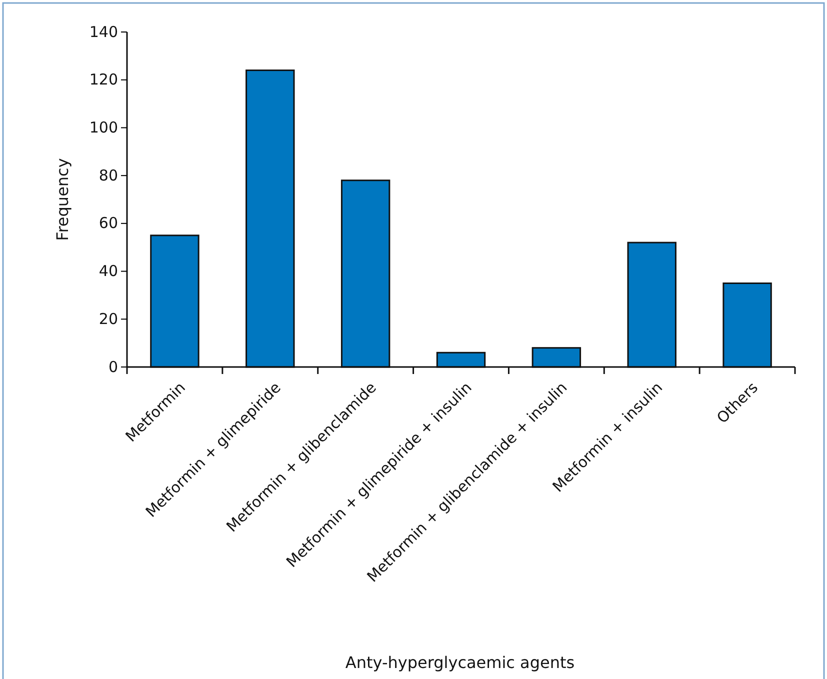  Describe the element at coordinates (108, 271) in the screenshot. I see `y-tick-label: 40` at that location.